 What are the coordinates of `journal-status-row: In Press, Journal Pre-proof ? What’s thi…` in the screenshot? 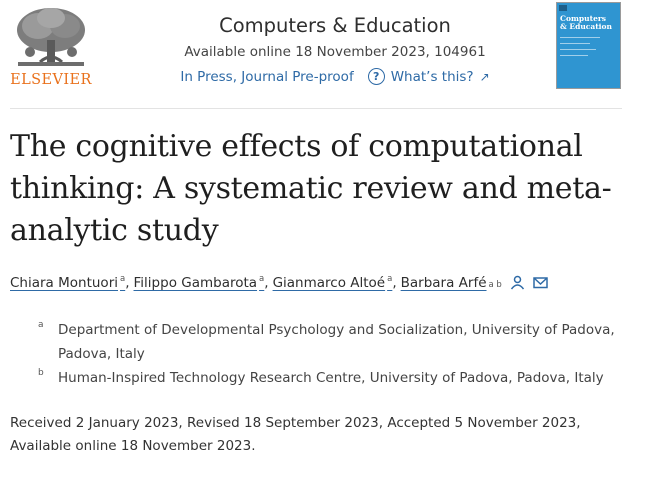 It's located at (335, 76).